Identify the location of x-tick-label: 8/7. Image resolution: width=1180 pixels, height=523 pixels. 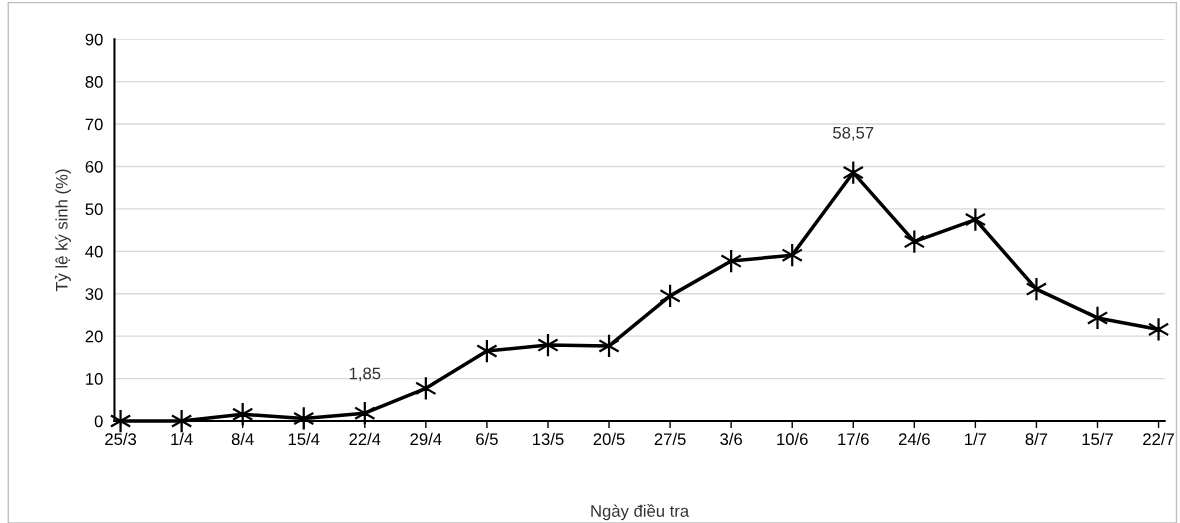
(1036, 439).